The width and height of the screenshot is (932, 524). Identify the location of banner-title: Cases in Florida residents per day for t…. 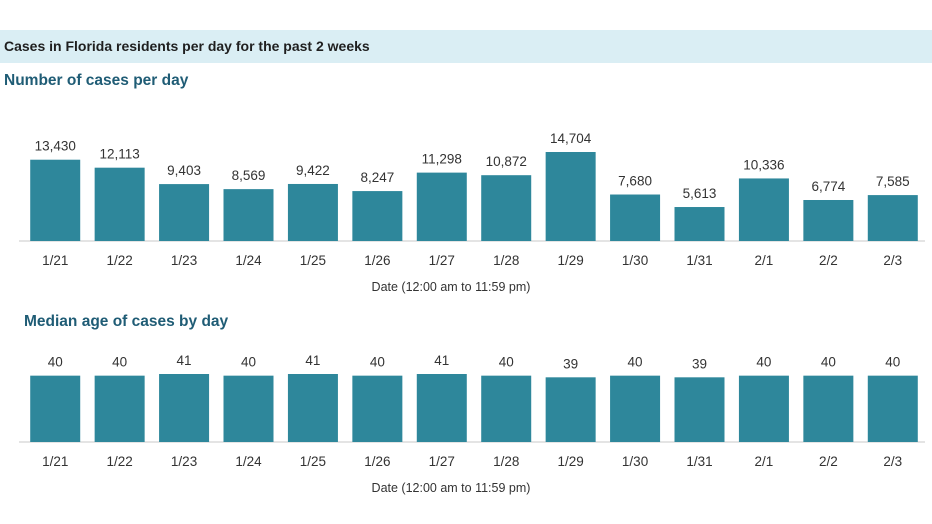
(187, 46).